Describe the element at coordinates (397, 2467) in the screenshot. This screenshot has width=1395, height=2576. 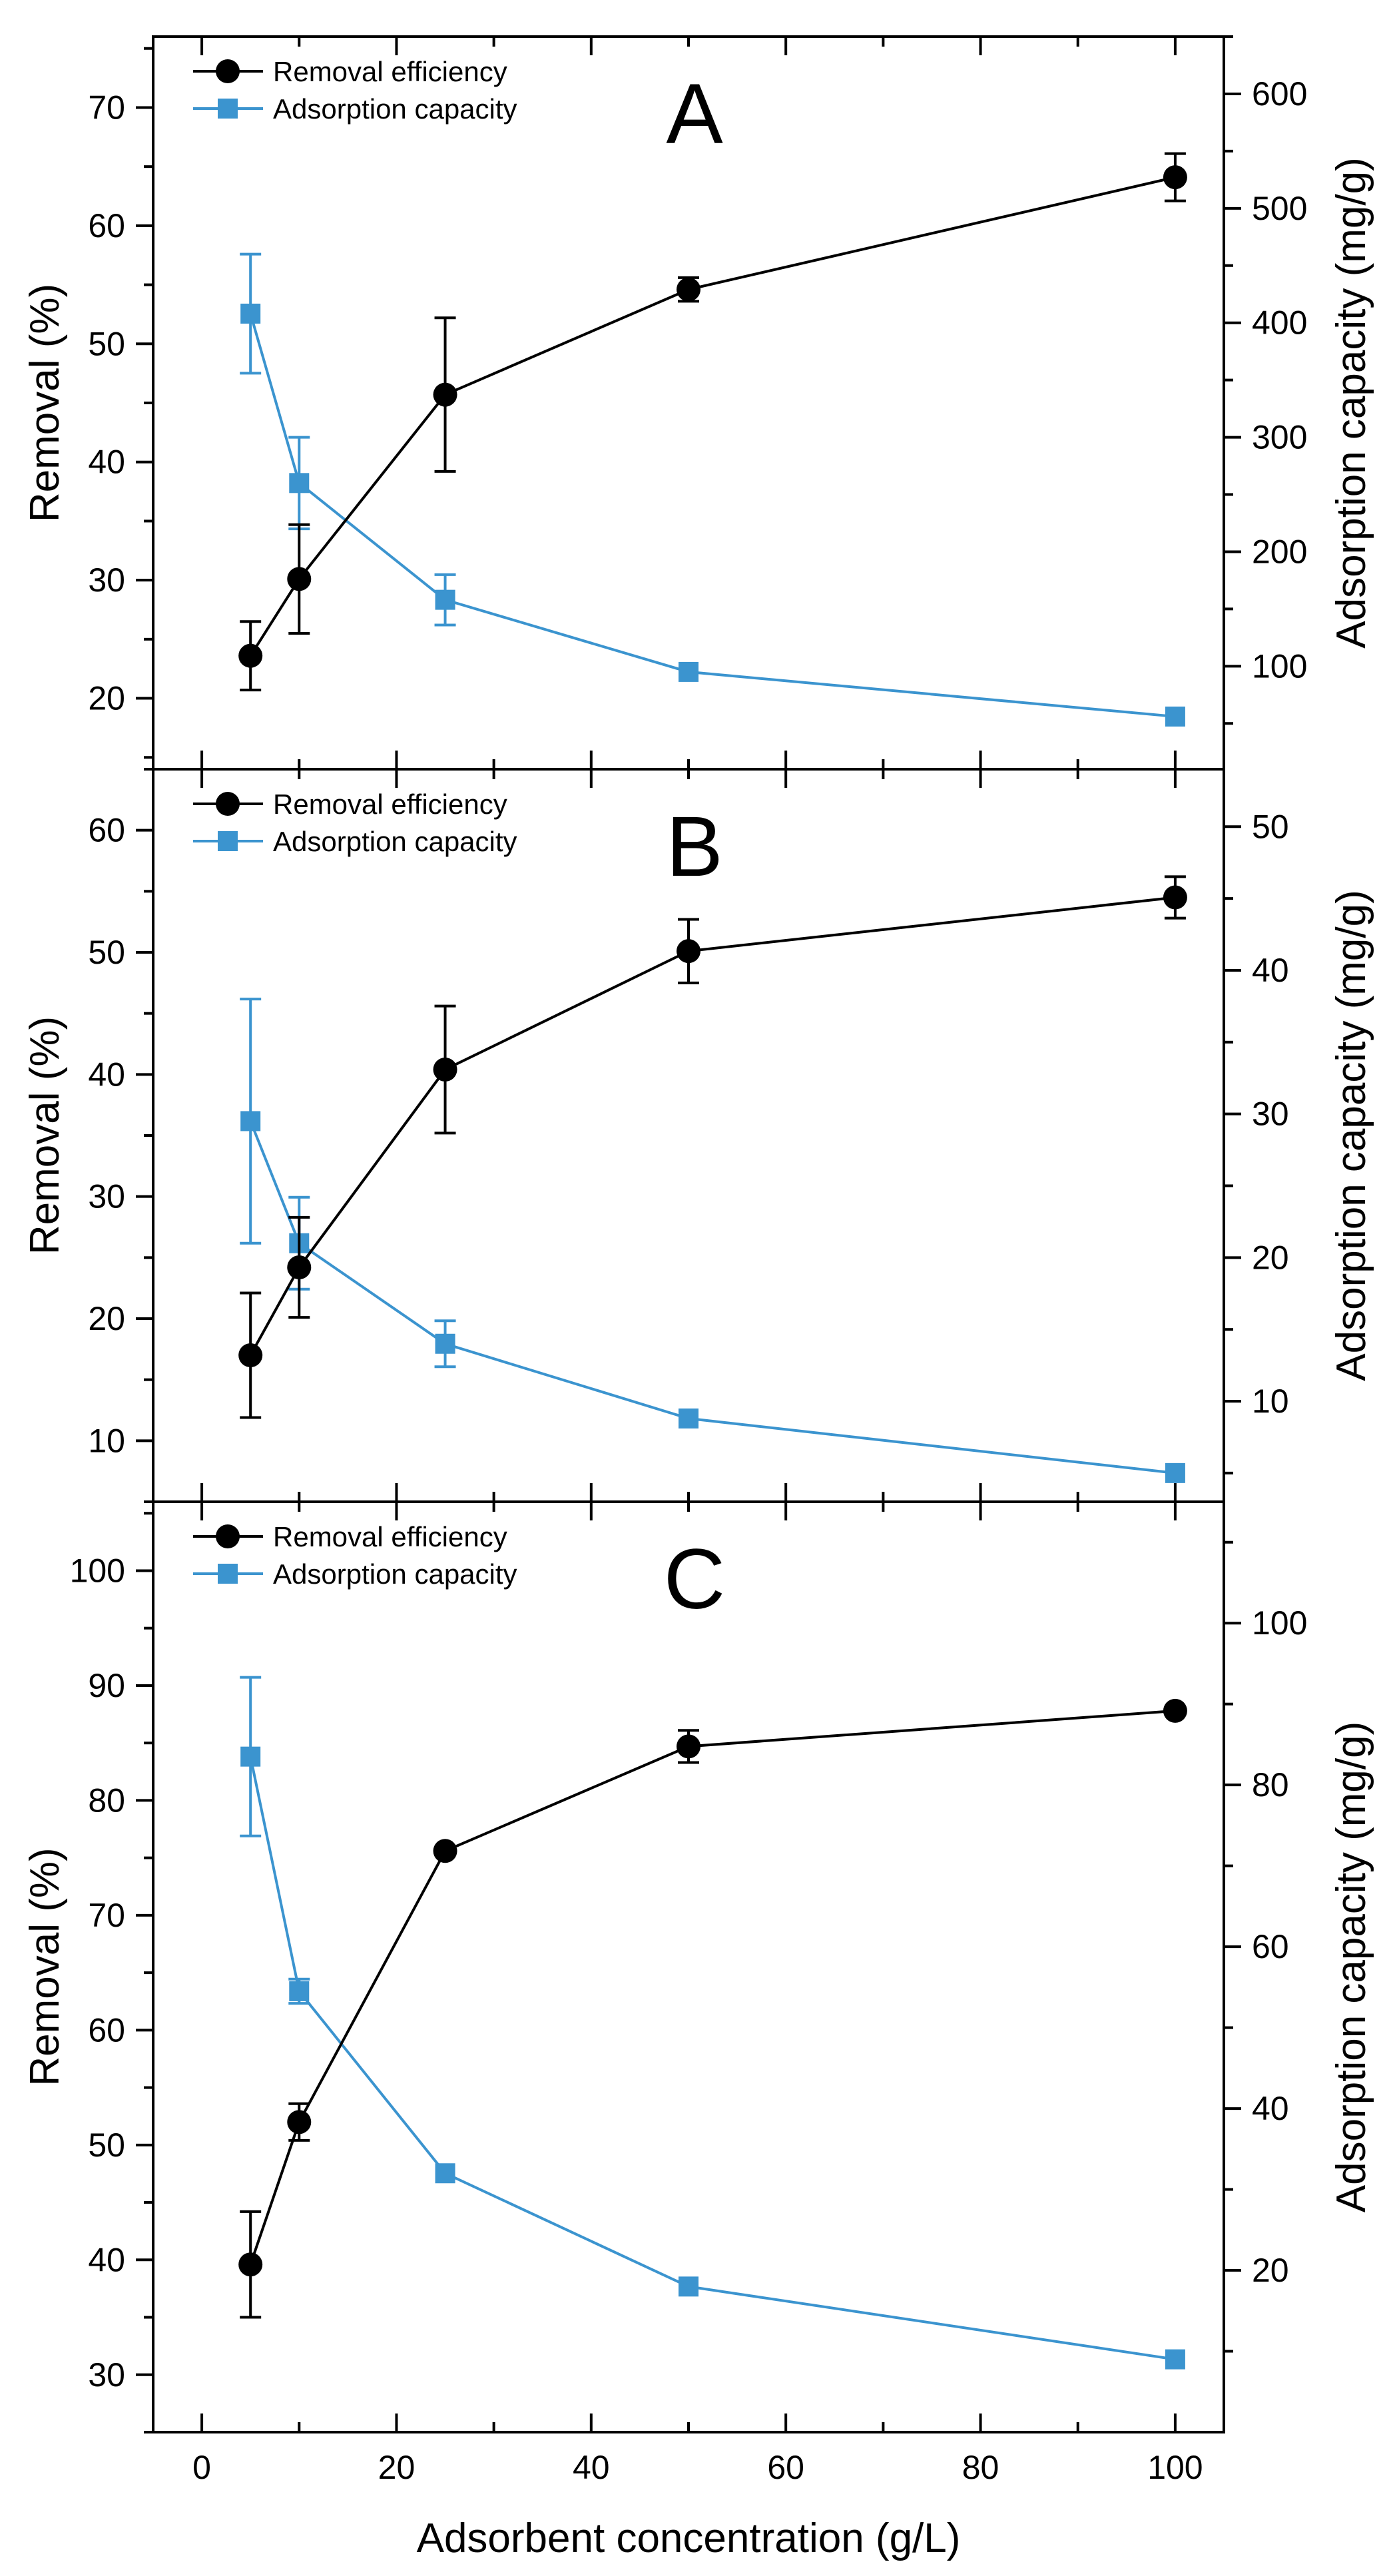
I see `x-tick-label: 20` at that location.